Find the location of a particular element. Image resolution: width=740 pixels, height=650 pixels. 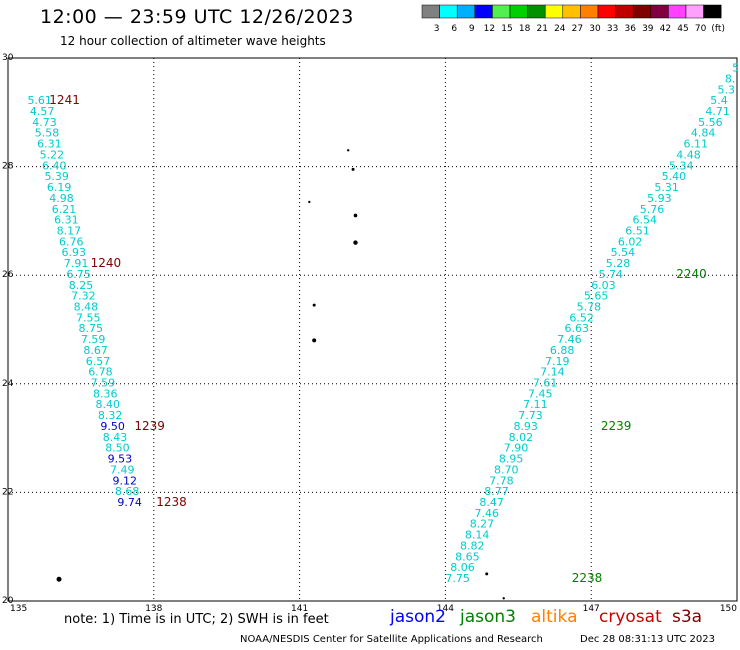

wave-height-label: 5.78 is located at coordinates (589, 306).